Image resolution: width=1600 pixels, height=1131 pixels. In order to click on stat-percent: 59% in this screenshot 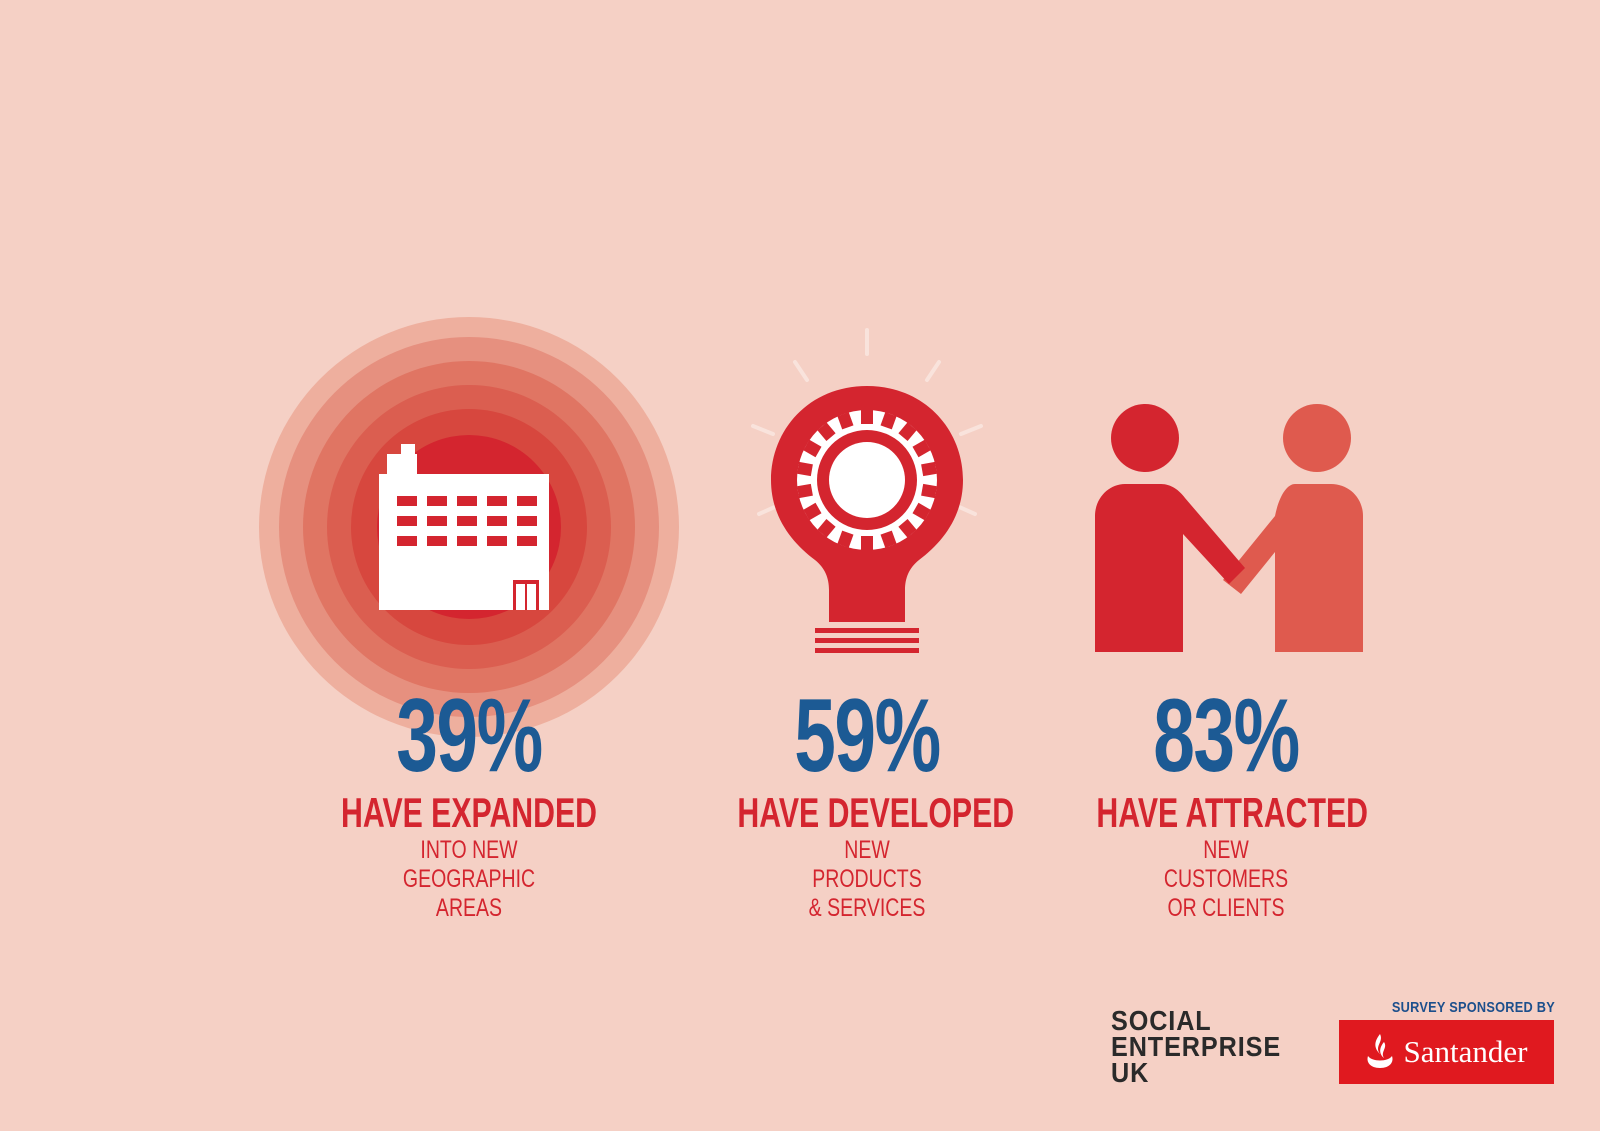, I will do `click(867, 736)`.